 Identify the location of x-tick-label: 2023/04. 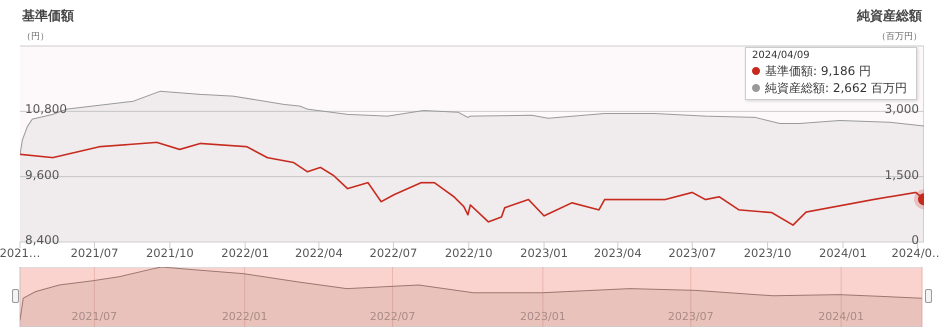
(618, 253).